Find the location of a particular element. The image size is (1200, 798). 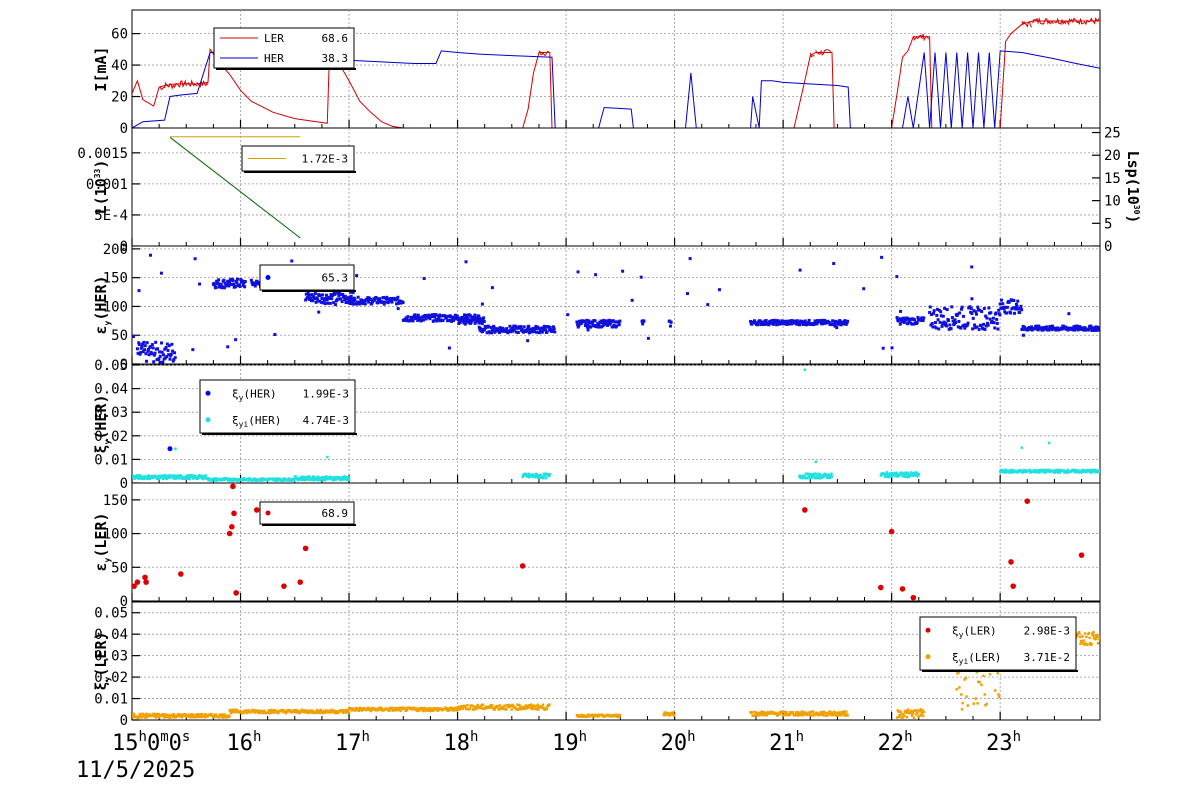

right-axis-label: Lsp(1030) is located at coordinates (1133, 187).